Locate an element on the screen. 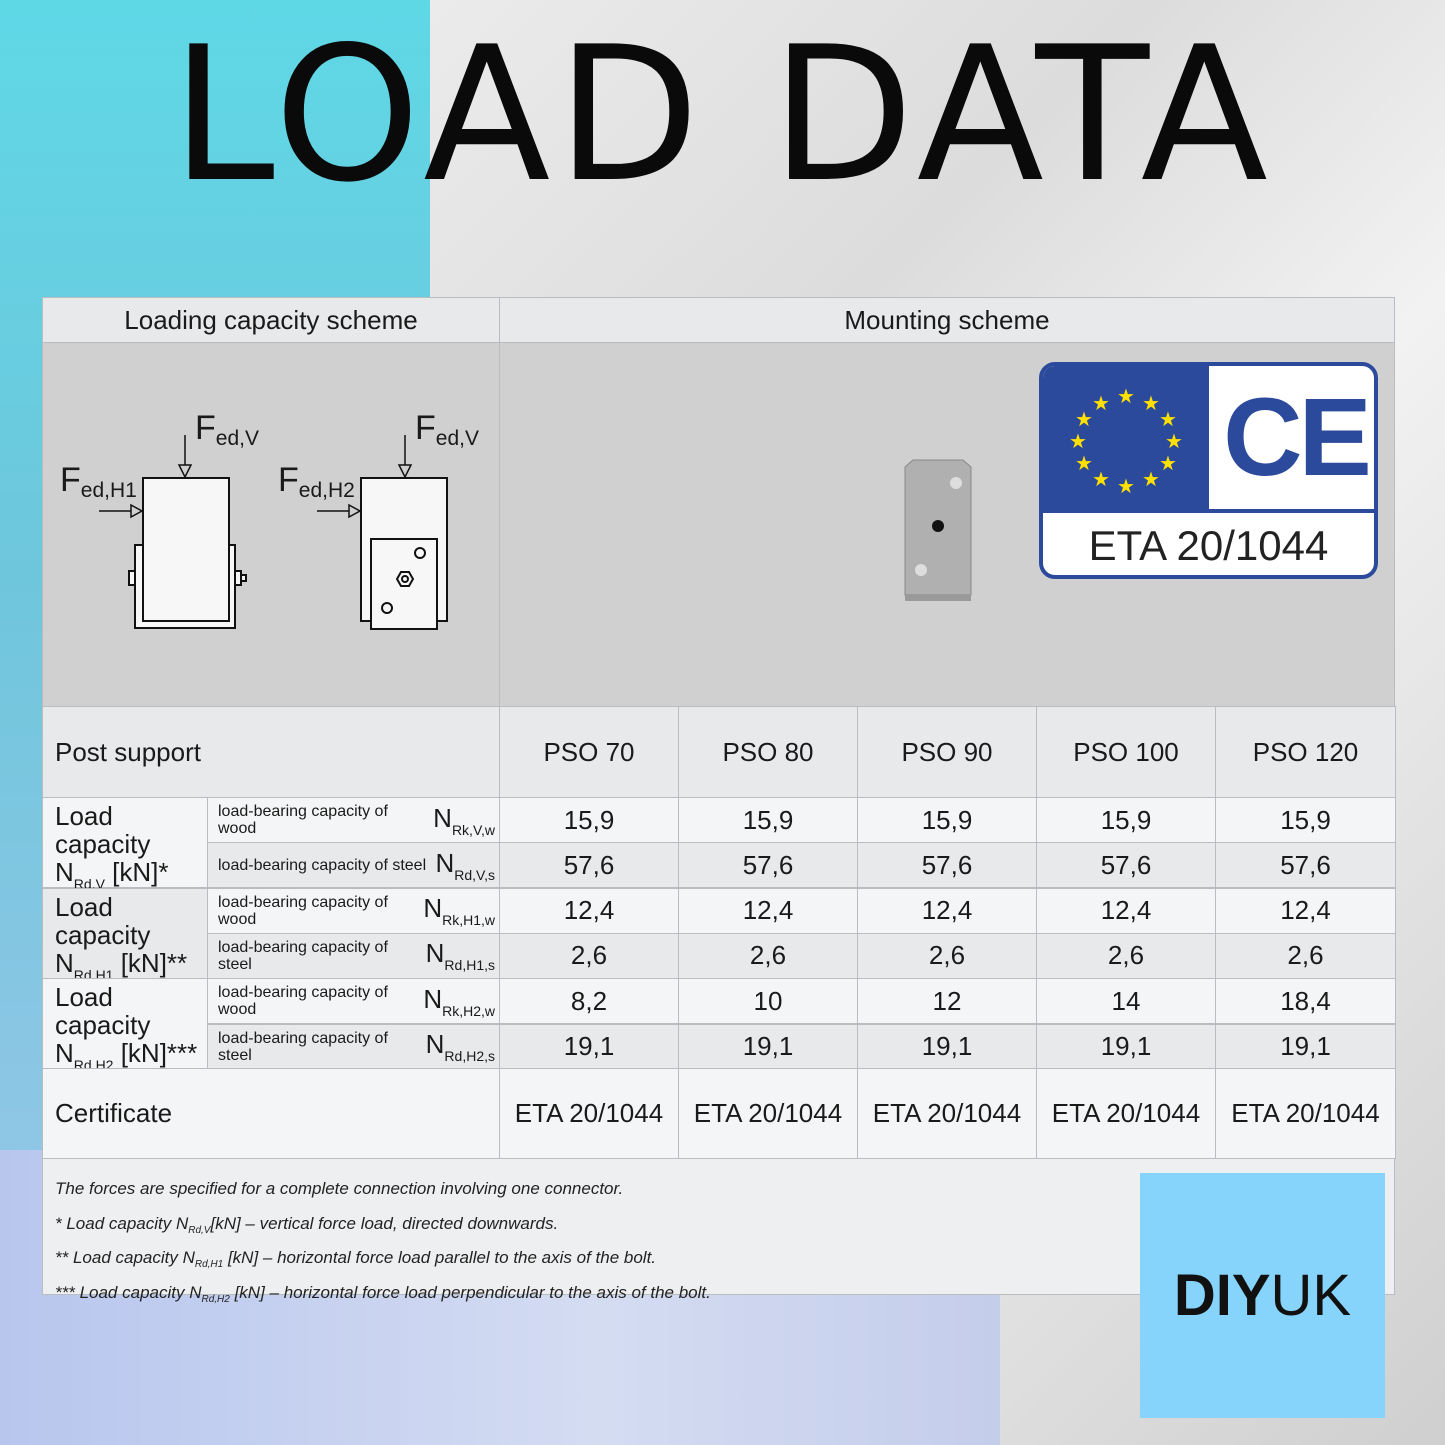 This screenshot has height=1445, width=1445. model-header: PSO 90 is located at coordinates (947, 752).